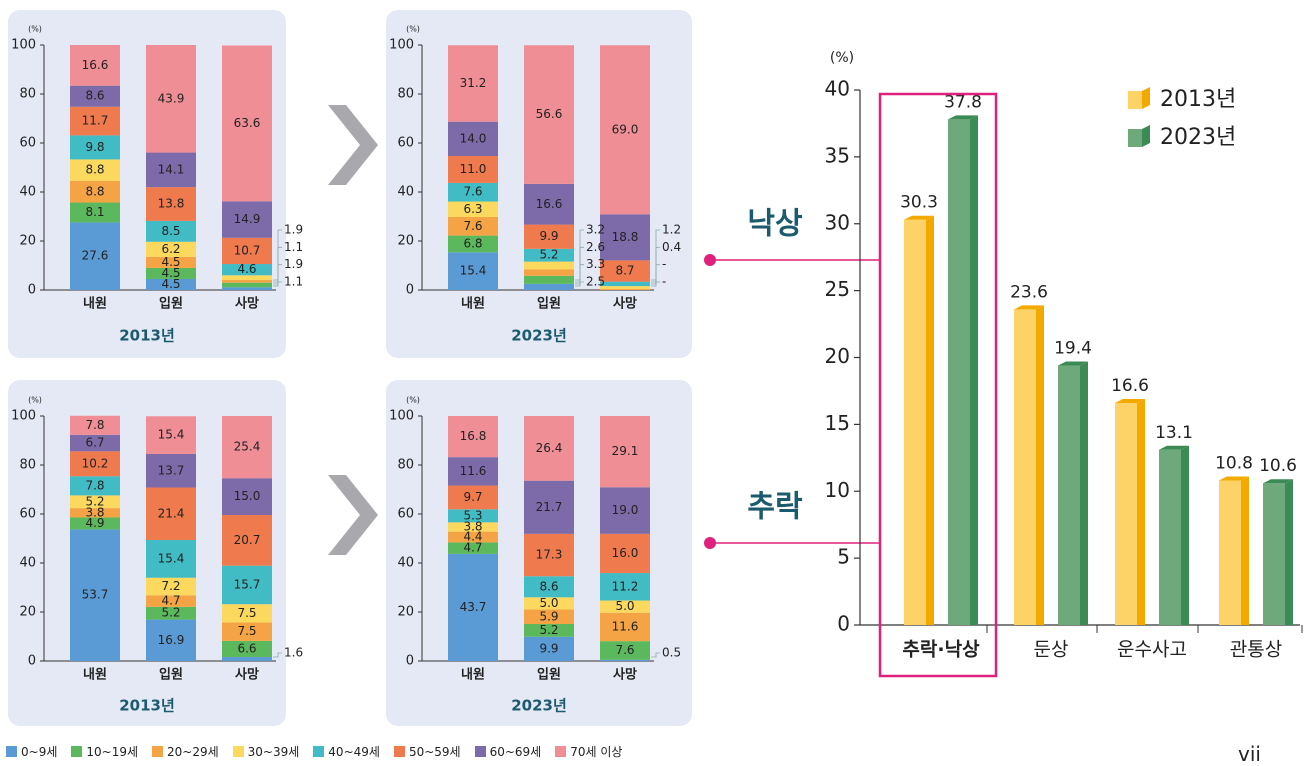 This screenshot has width=1309, height=766. I want to click on stack-value-label: 7.2, so click(170, 586).